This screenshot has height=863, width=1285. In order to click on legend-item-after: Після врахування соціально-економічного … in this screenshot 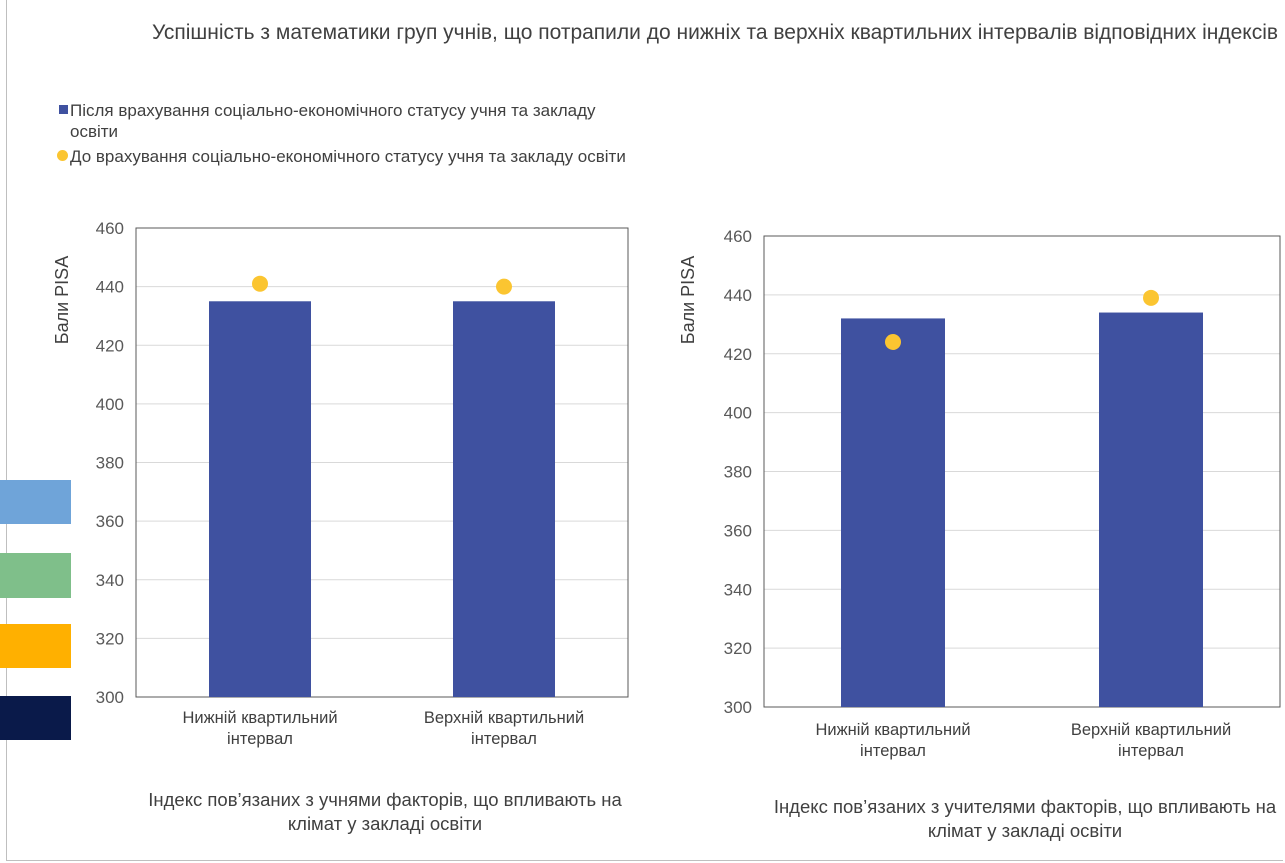, I will do `click(343, 121)`.